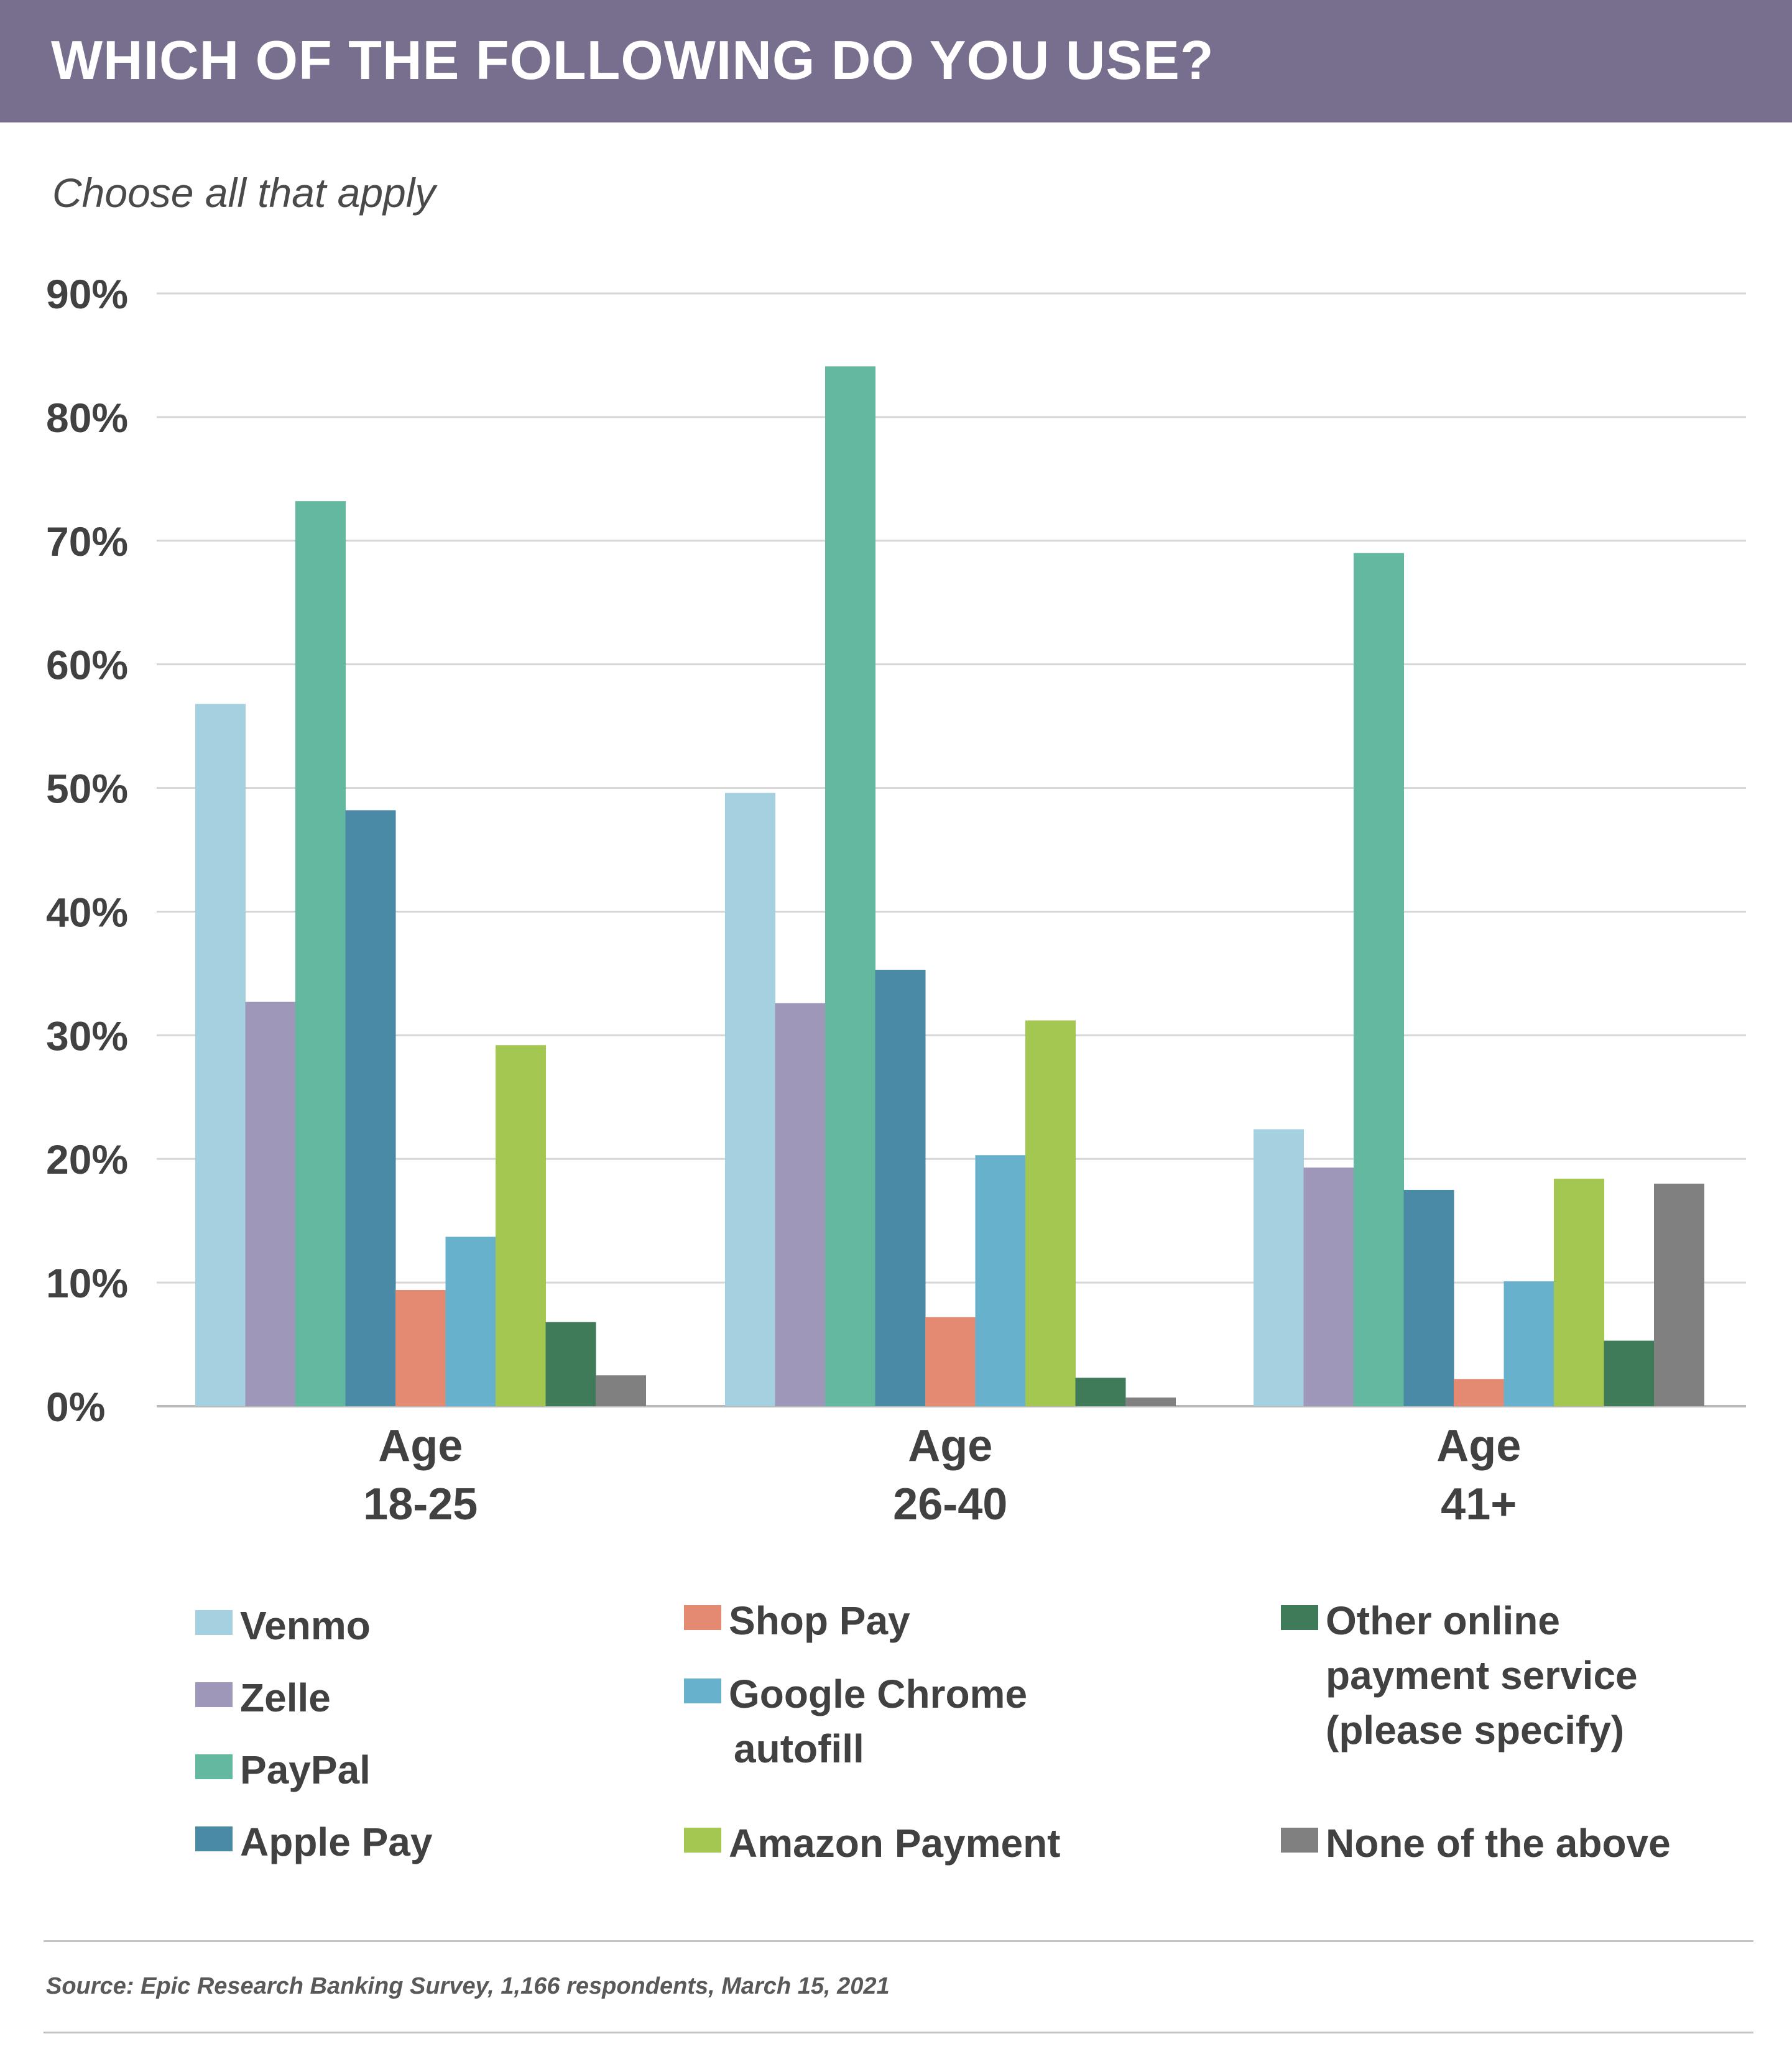  What do you see at coordinates (87, 1159) in the screenshot?
I see `y-tick-label: 20%` at bounding box center [87, 1159].